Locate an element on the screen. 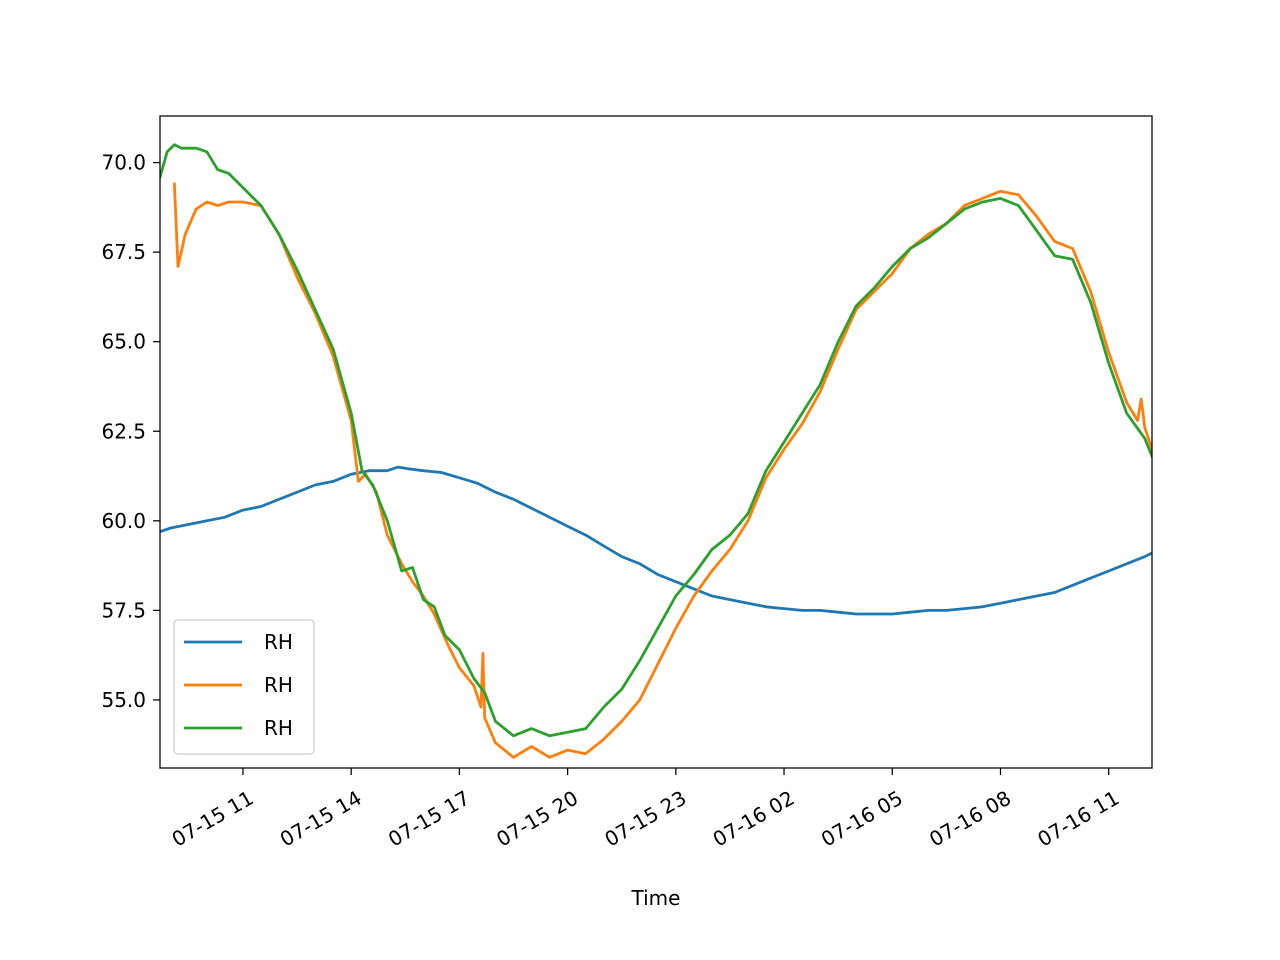 This screenshot has height=960, width=1280. y-tick-label: 67.5 is located at coordinates (123, 252).